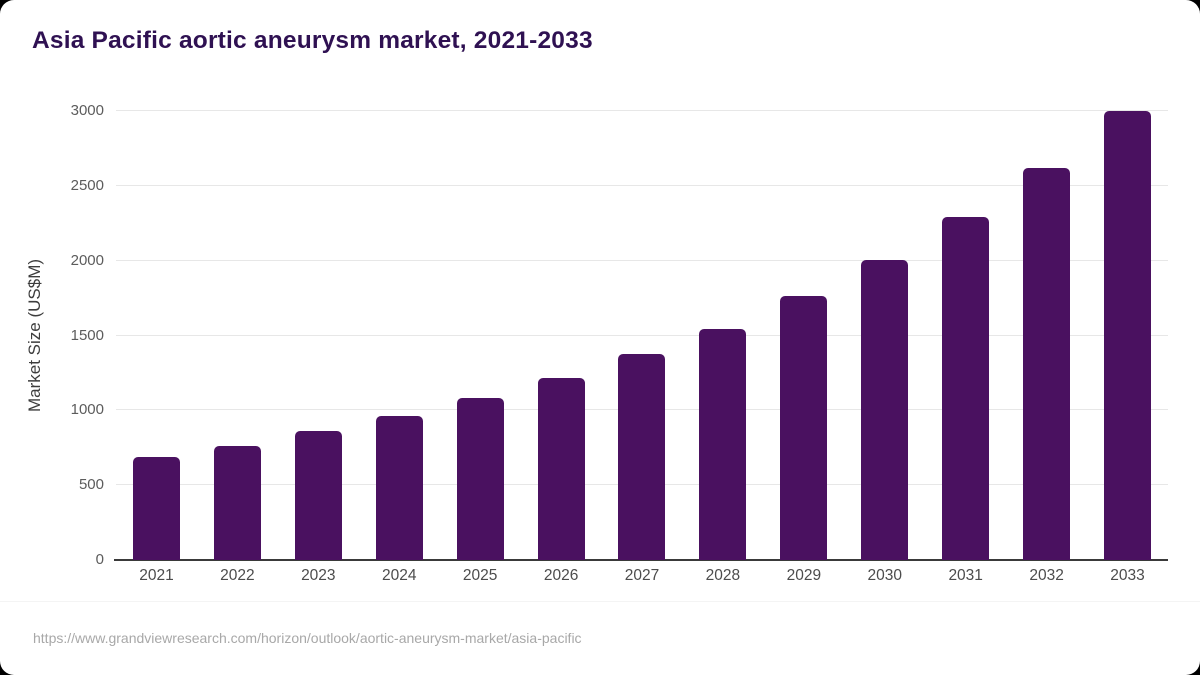  Describe the element at coordinates (600, 601) in the screenshot. I see `footer-divider` at that location.